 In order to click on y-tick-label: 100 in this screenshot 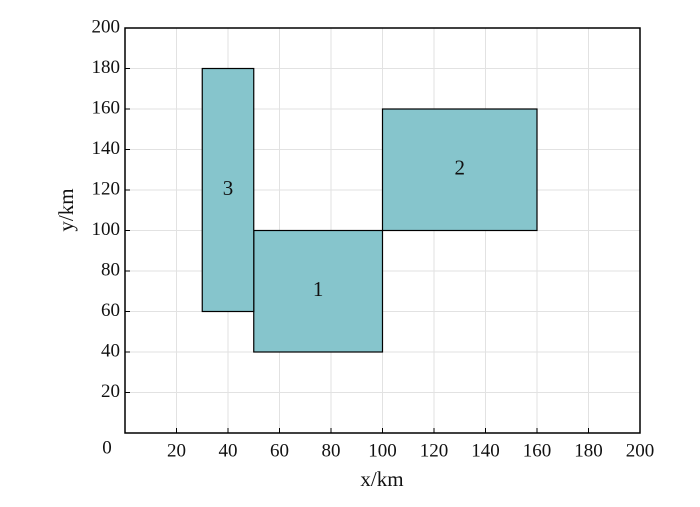, I will do `click(106, 229)`.